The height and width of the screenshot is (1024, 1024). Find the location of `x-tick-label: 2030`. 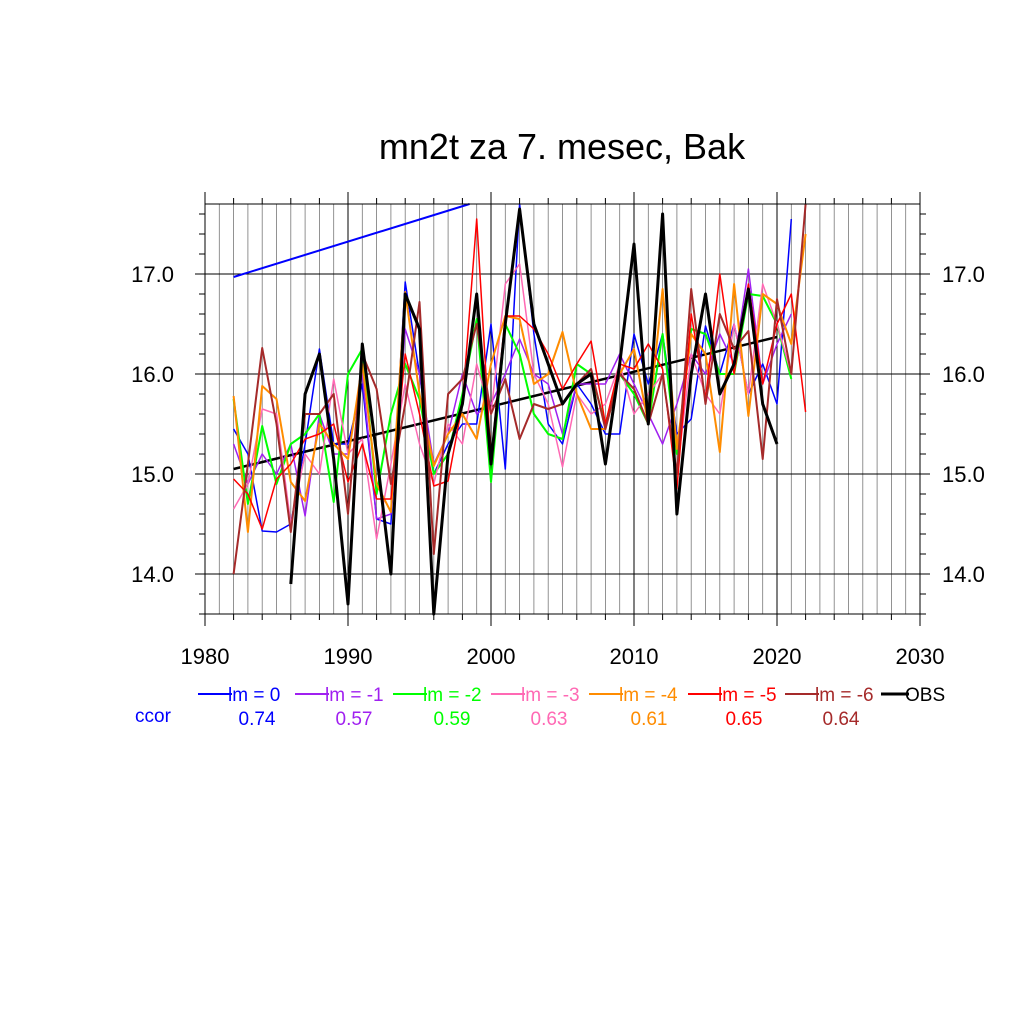

x-tick-label: 2030 is located at coordinates (920, 656).